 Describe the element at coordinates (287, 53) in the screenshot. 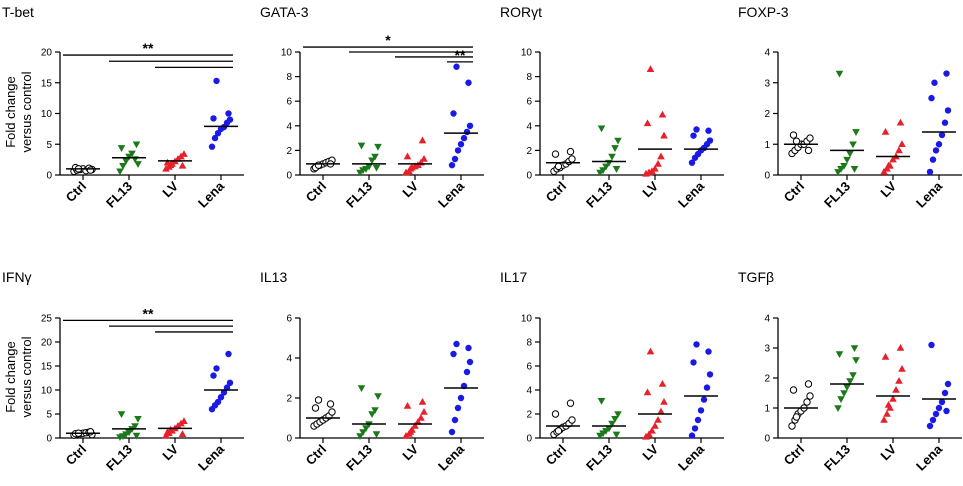

I see `y-tick-label: 10` at that location.